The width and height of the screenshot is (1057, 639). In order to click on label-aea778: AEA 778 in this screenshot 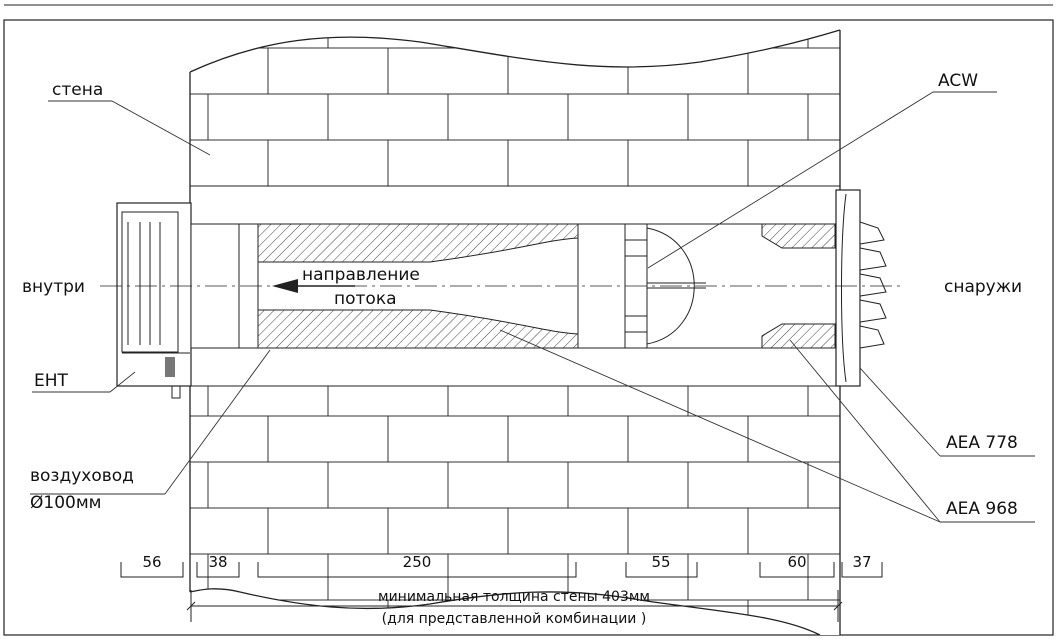, I will do `click(982, 443)`.